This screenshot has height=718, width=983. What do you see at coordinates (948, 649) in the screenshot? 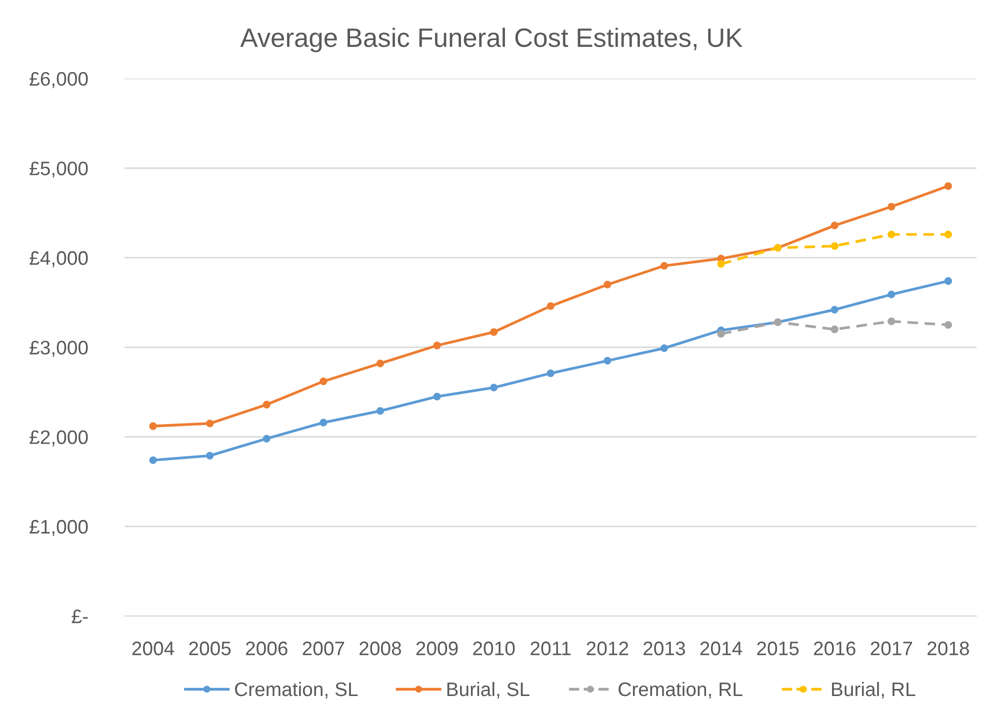
I see `x-tick-label: 2018` at bounding box center [948, 649].